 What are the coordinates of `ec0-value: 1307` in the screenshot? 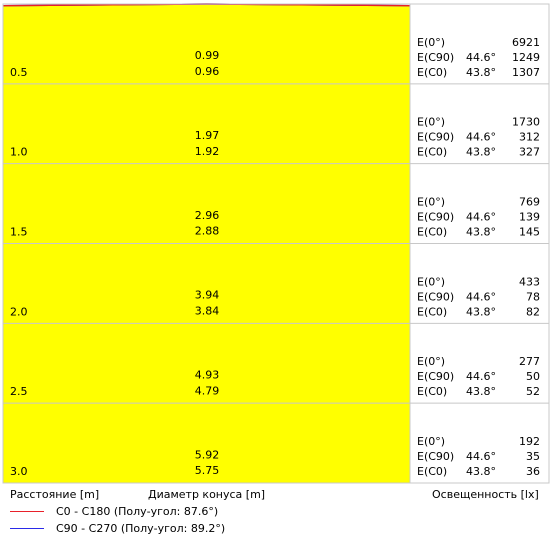 It's located at (526, 72).